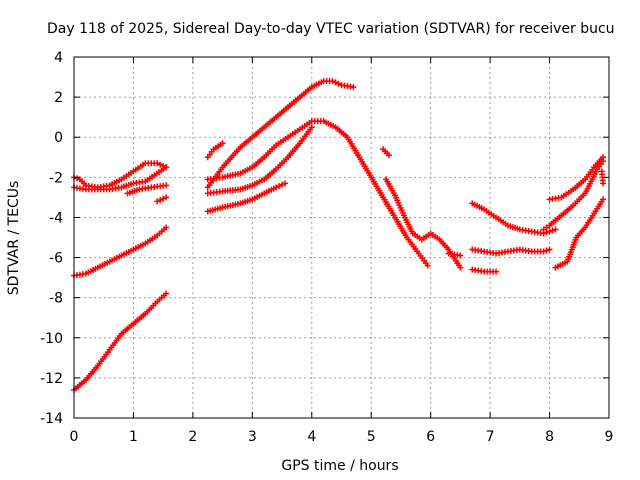 The image size is (640, 480). Describe the element at coordinates (460, 255) in the screenshot. I see `point-track-n` at that location.